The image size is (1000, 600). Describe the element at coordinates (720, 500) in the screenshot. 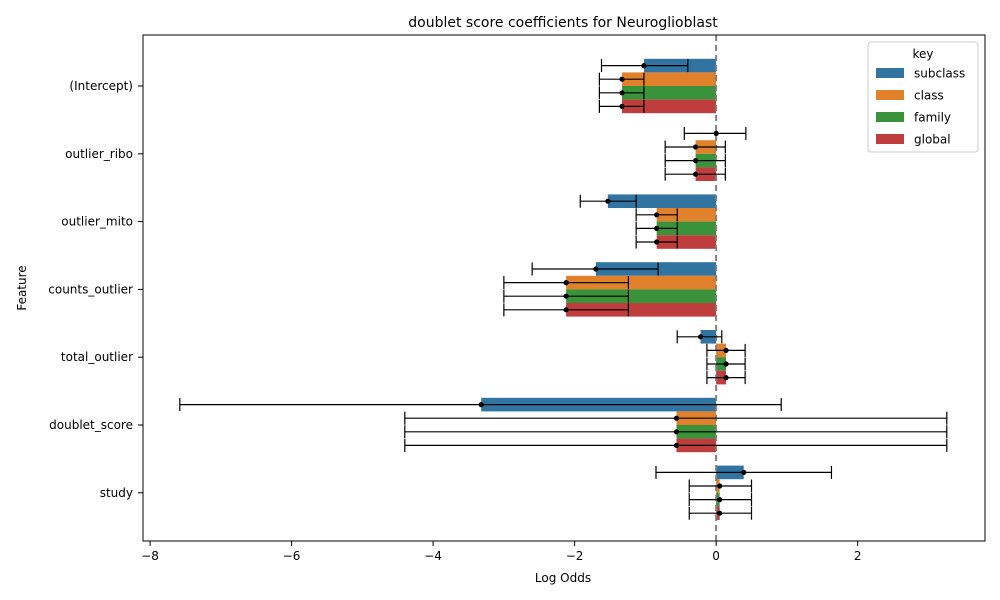

I see `point-family-study` at that location.